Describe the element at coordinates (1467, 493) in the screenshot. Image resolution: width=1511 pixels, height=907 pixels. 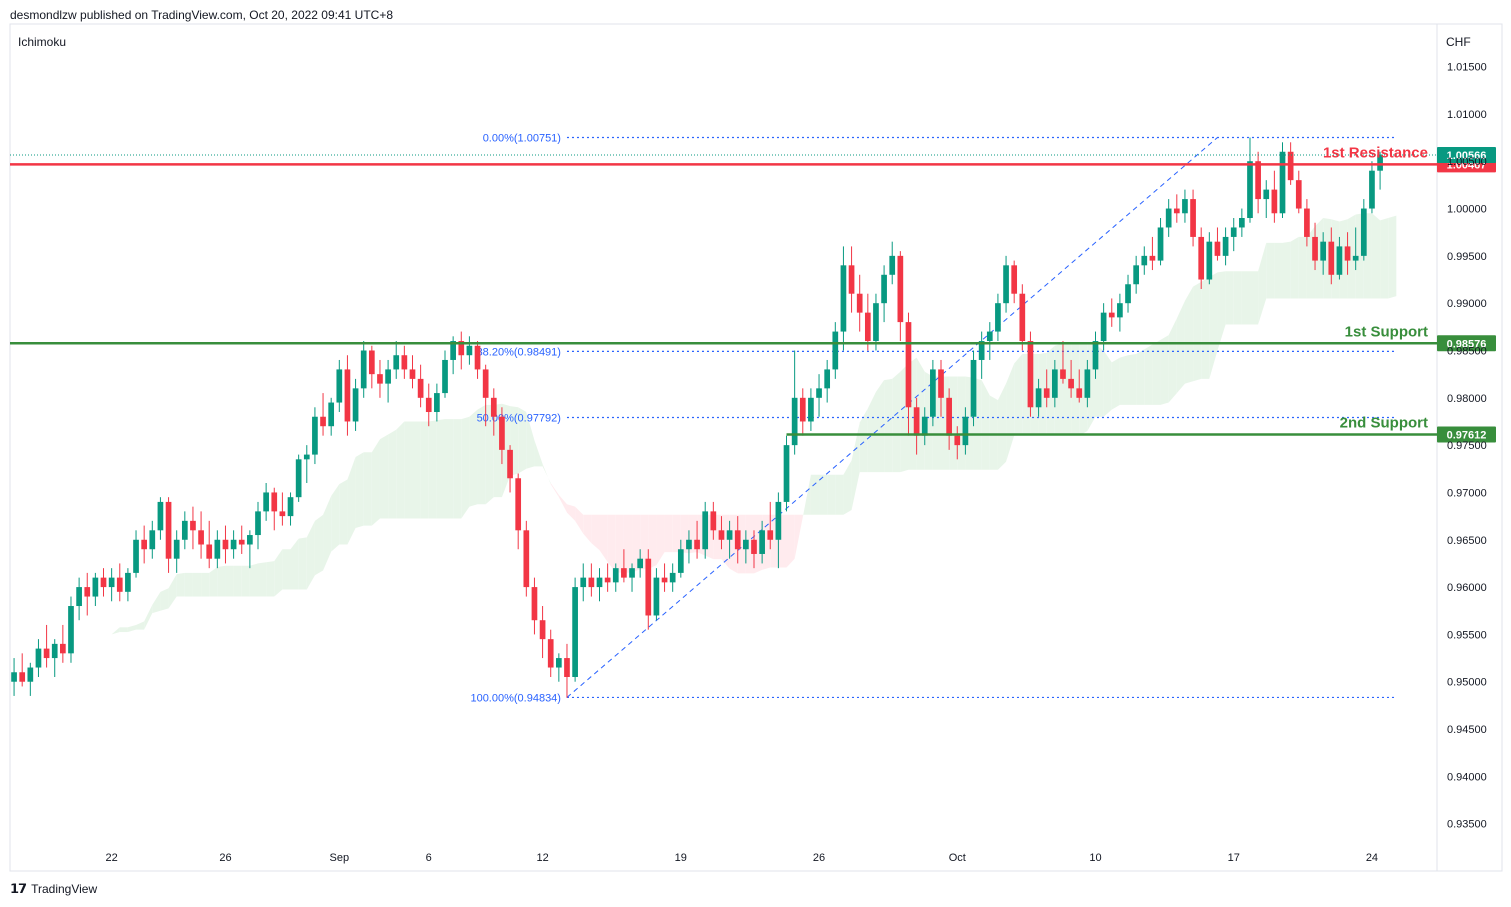
I see `y-tick-label: 0.97000` at that location.